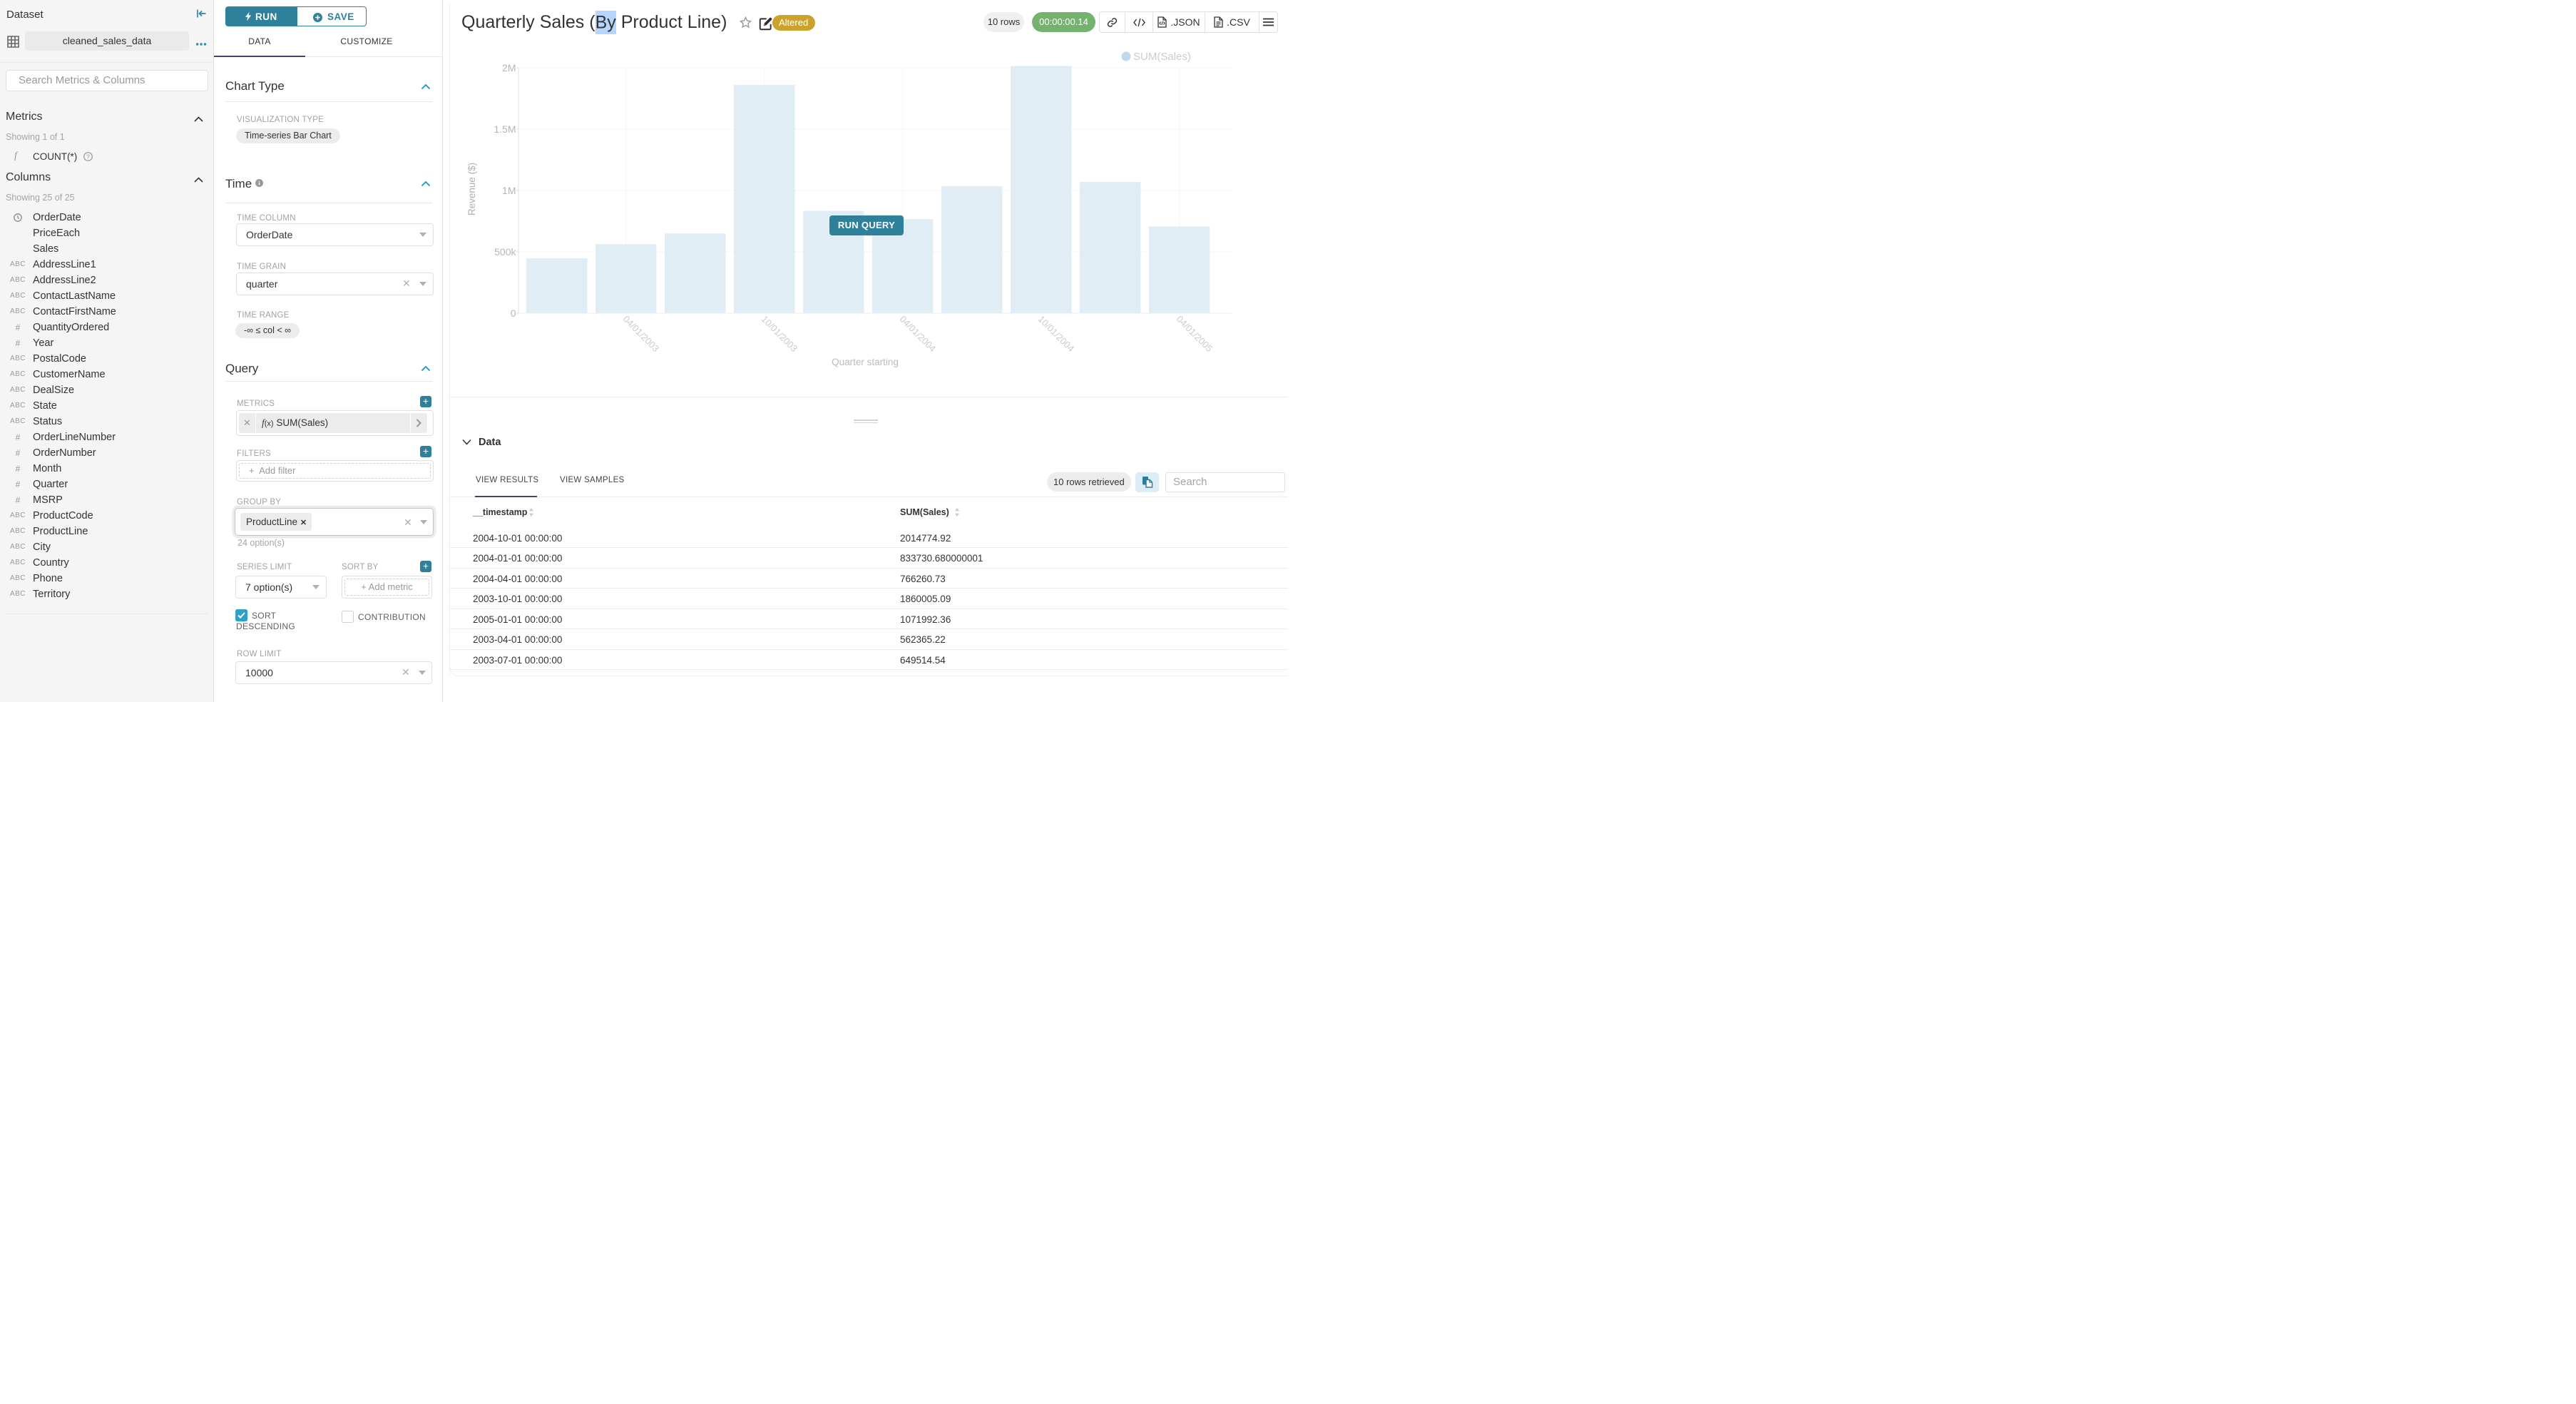  What do you see at coordinates (514, 313) in the screenshot?
I see `svg-text: 0` at bounding box center [514, 313].